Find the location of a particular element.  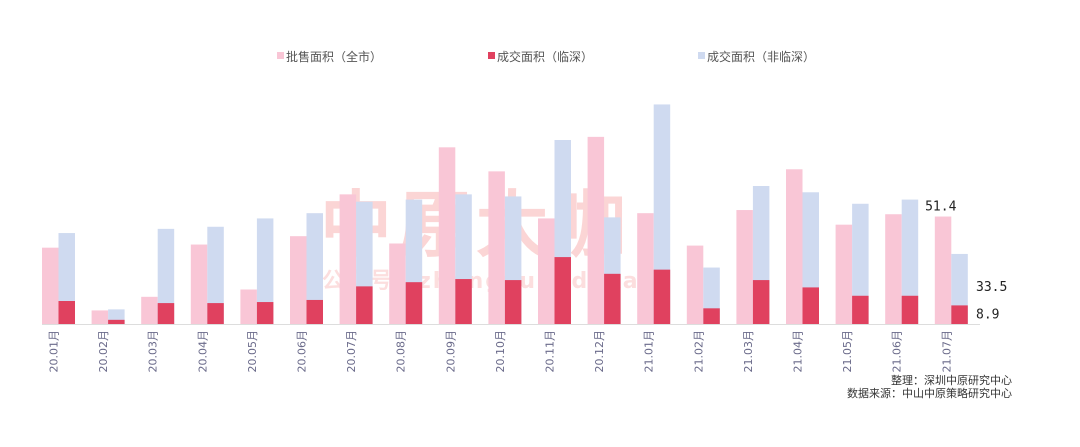

x-tick-label: 20.01月 is located at coordinates (54, 351).